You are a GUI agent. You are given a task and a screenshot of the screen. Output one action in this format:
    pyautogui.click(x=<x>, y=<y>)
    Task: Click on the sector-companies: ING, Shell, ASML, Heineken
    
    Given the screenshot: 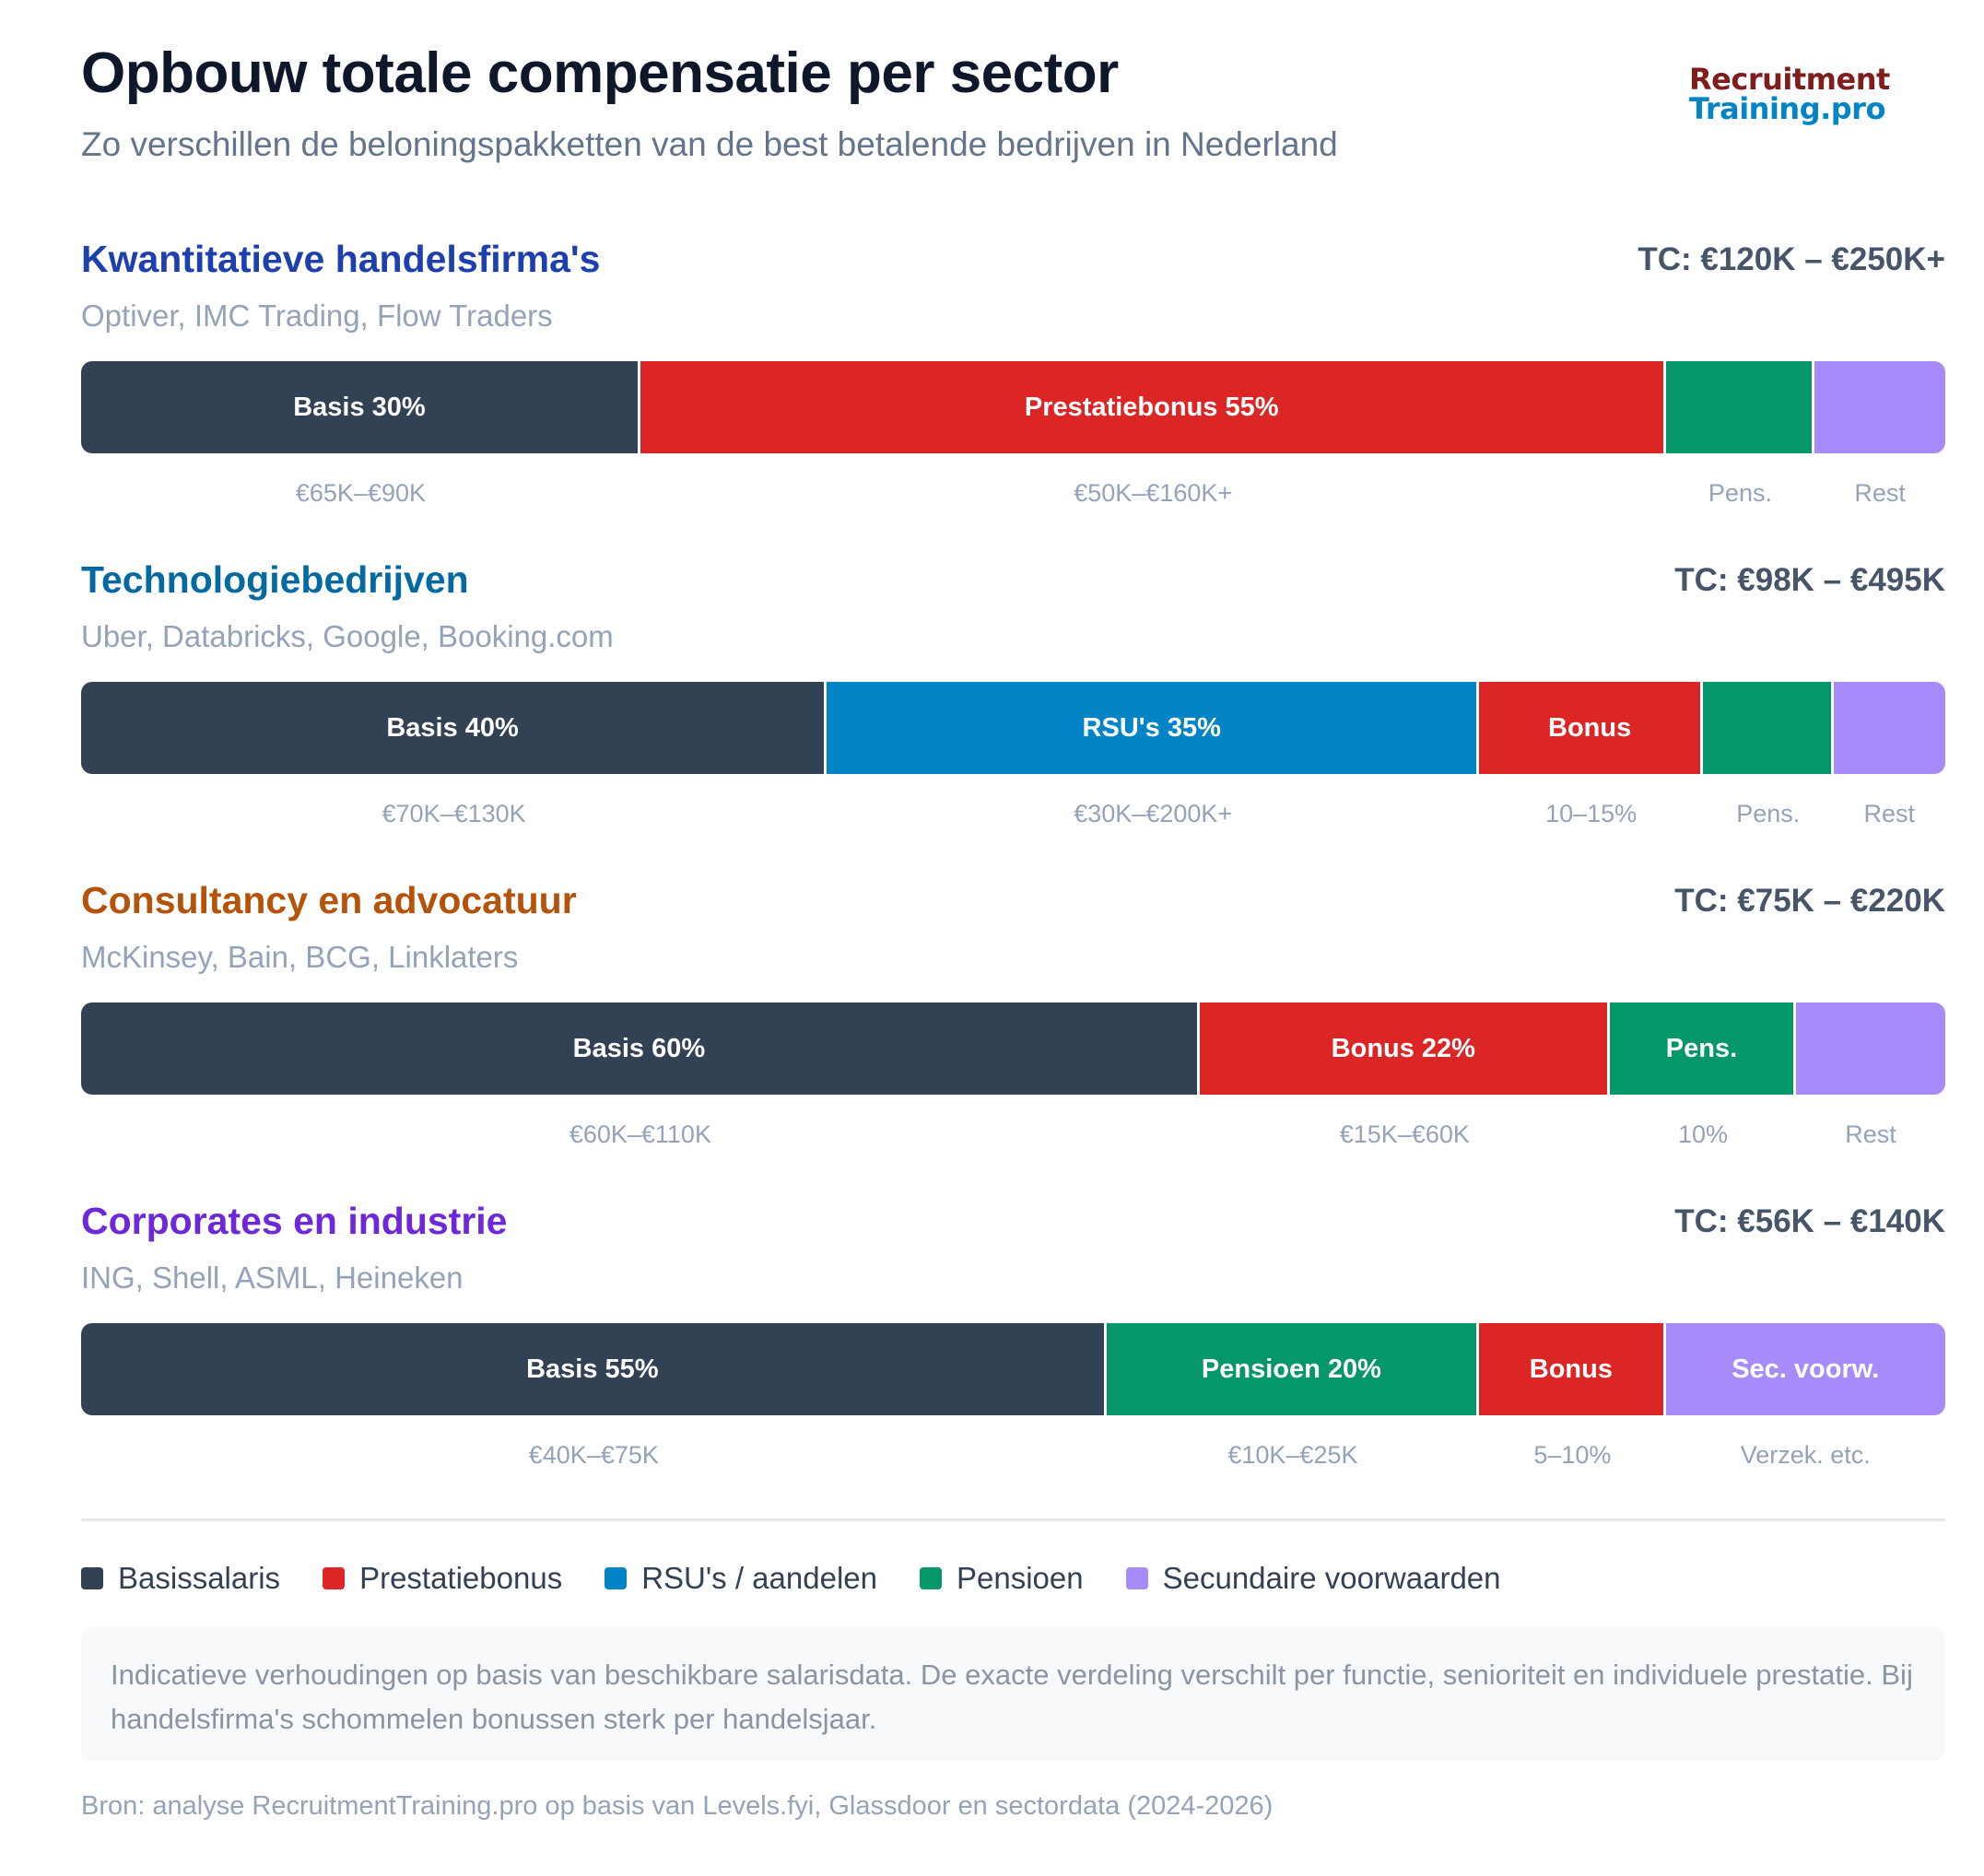 What is the action you would take?
    pyautogui.click(x=273, y=1277)
    